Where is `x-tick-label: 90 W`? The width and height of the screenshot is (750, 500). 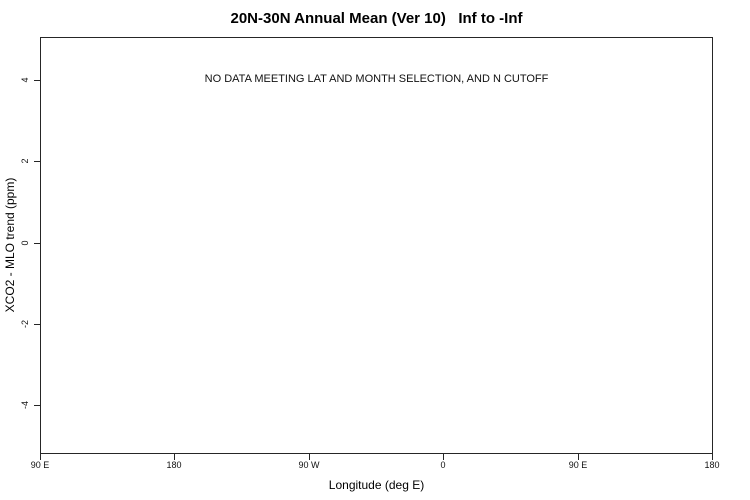
x-tick-label: 90 W is located at coordinates (309, 465).